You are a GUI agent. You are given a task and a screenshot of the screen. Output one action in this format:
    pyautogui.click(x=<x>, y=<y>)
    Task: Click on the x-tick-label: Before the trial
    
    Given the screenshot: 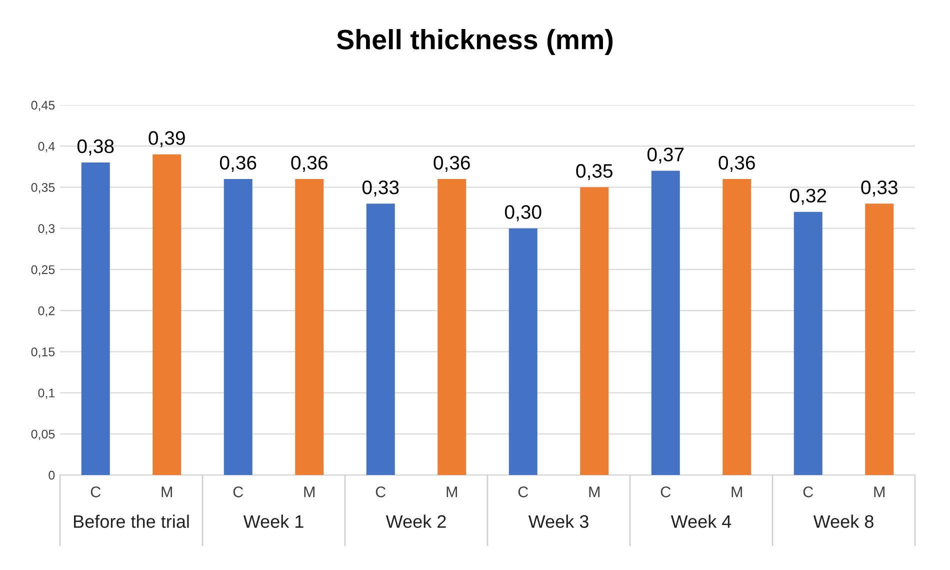 What is the action you would take?
    pyautogui.click(x=131, y=521)
    